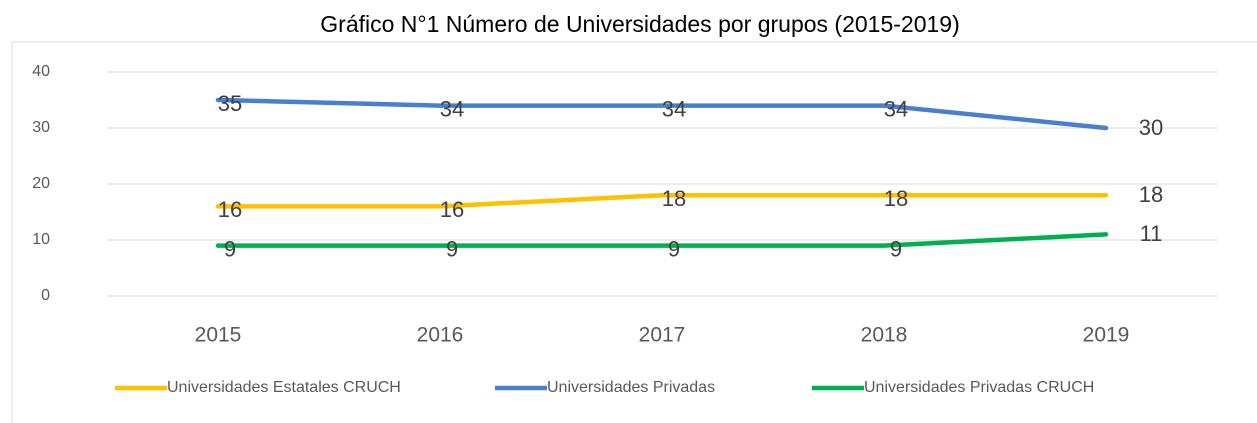  What do you see at coordinates (45, 295) in the screenshot?
I see `y-tick-label: 0` at bounding box center [45, 295].